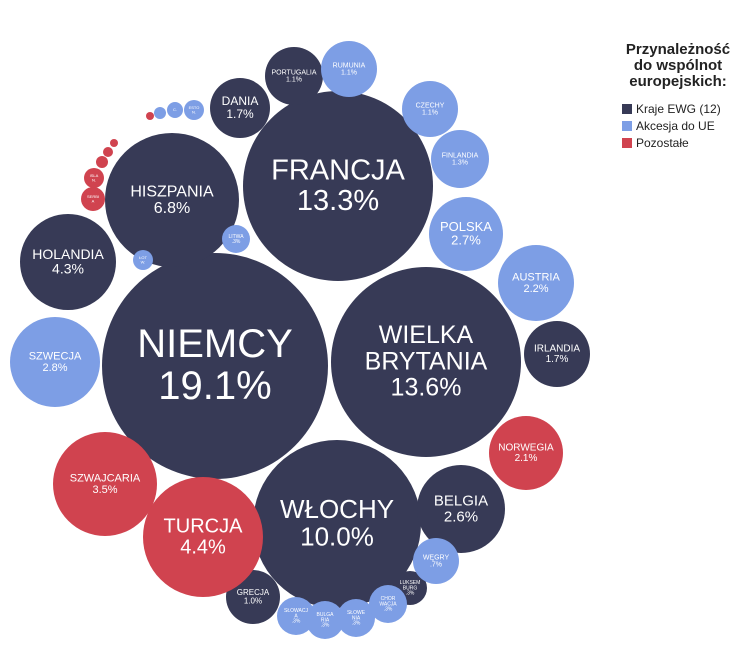 The width and height of the screenshot is (755, 646). I want to click on bubble-label: DANIA, so click(240, 101).